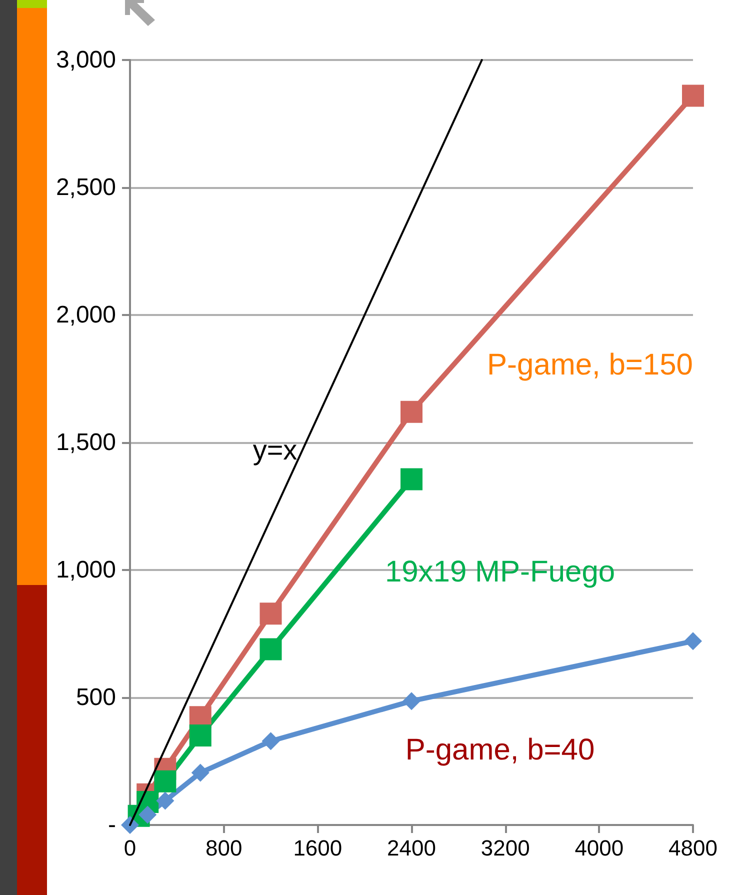 The height and width of the screenshot is (895, 738). What do you see at coordinates (500, 572) in the screenshot?
I see `annotation: 19x19 MP-Fuego` at bounding box center [500, 572].